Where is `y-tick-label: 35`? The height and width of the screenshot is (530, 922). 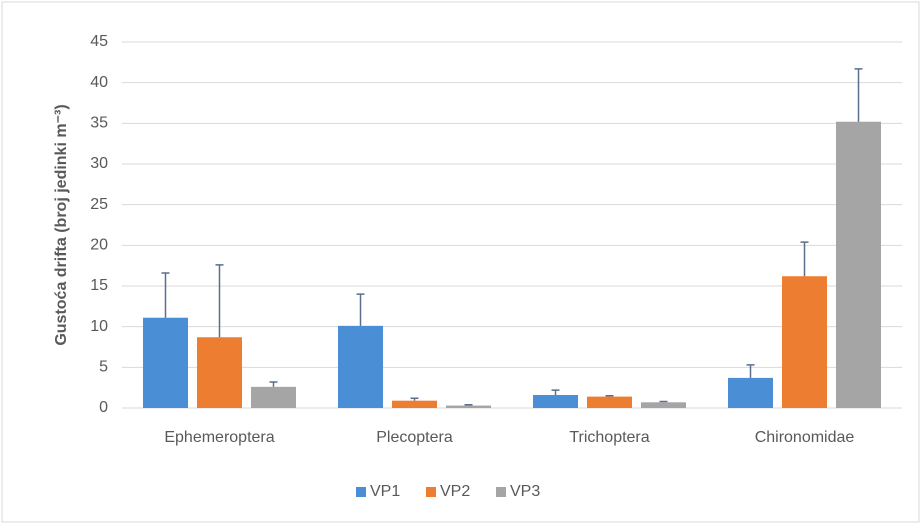 y-tick-label: 35 is located at coordinates (99, 123).